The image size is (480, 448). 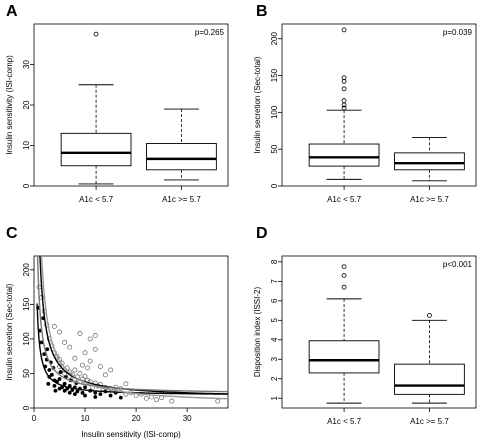 I want to click on y-tick-label: 7, so click(x=274, y=281).